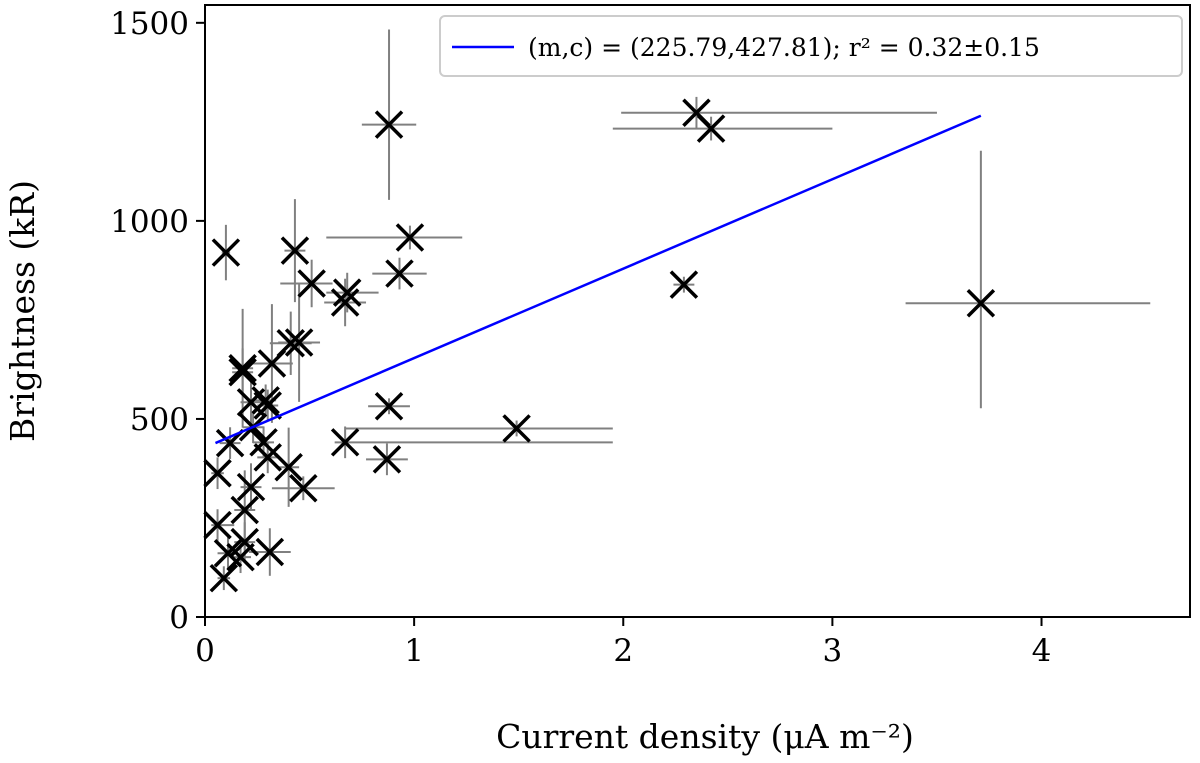 The image size is (1200, 763). I want to click on x-ticks: 0 1 2 3 4, so click(623, 643).